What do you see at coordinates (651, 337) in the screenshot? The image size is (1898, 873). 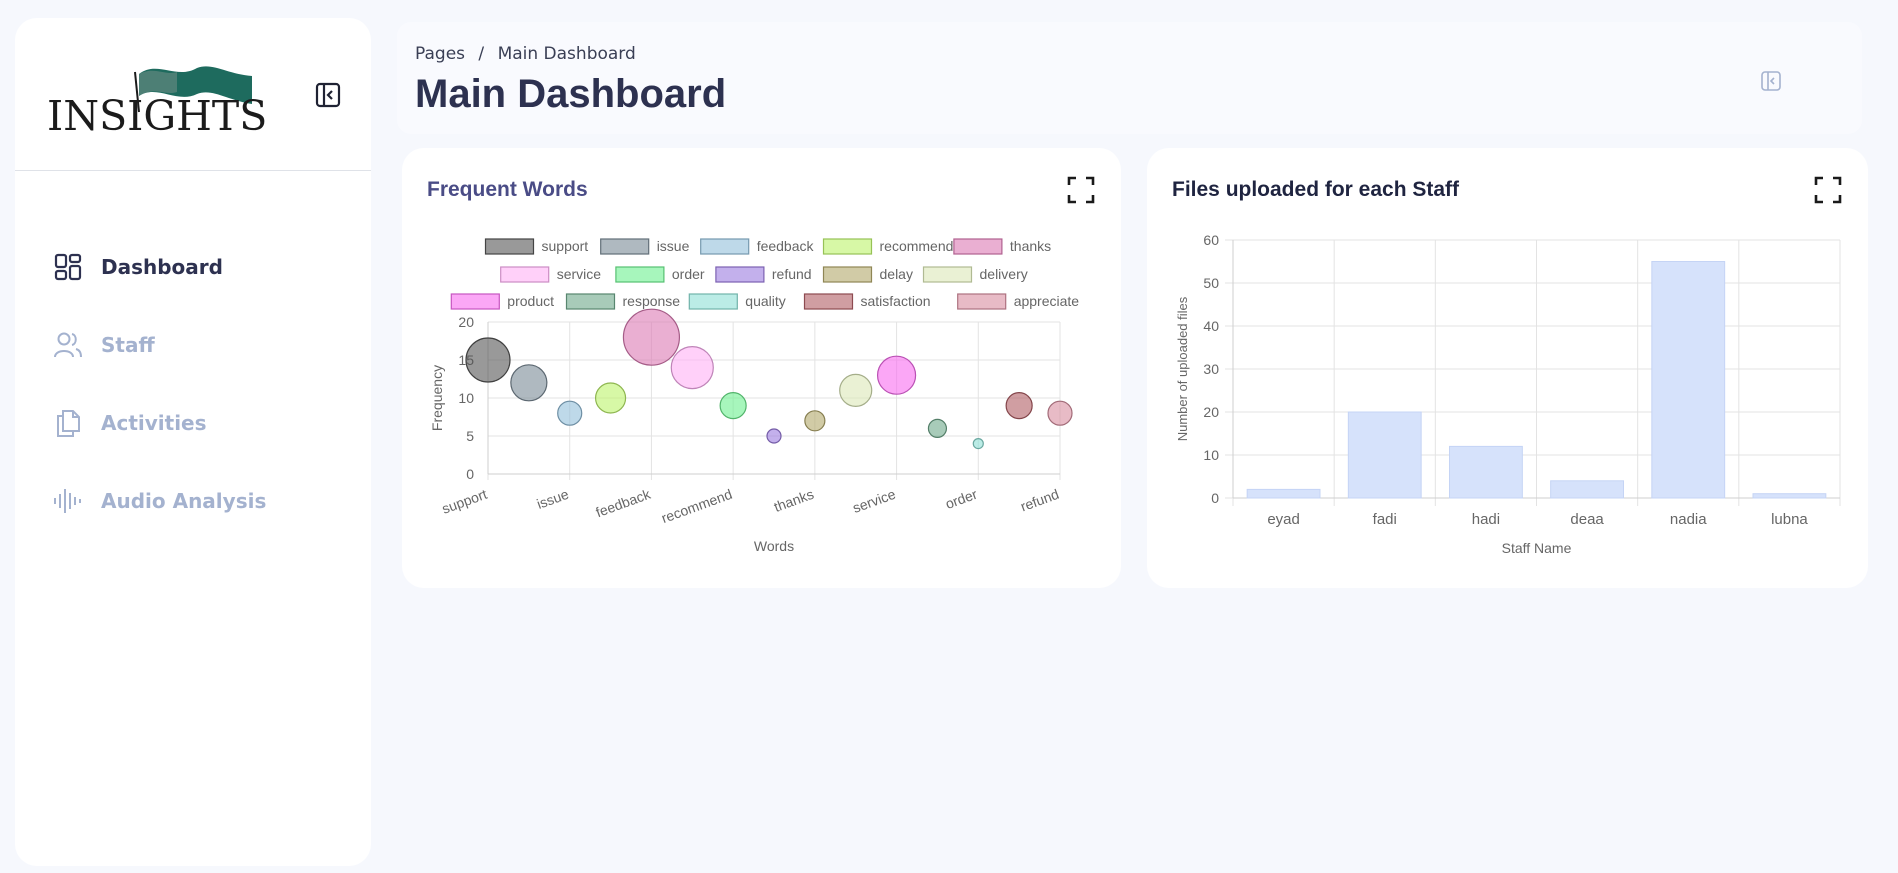 I see `bubble-thanks` at bounding box center [651, 337].